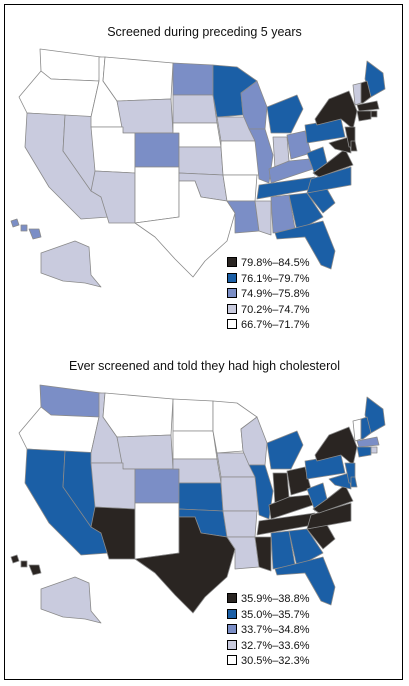 The height and width of the screenshot is (686, 409). What do you see at coordinates (285, 450) in the screenshot?
I see `cholesterol-state-mi` at bounding box center [285, 450].